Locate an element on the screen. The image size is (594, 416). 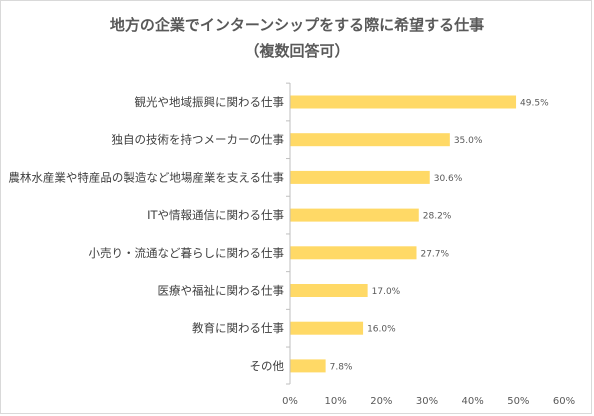
category-label: 小売り・流通など暮らしに関わる仕事 is located at coordinates (187, 253).